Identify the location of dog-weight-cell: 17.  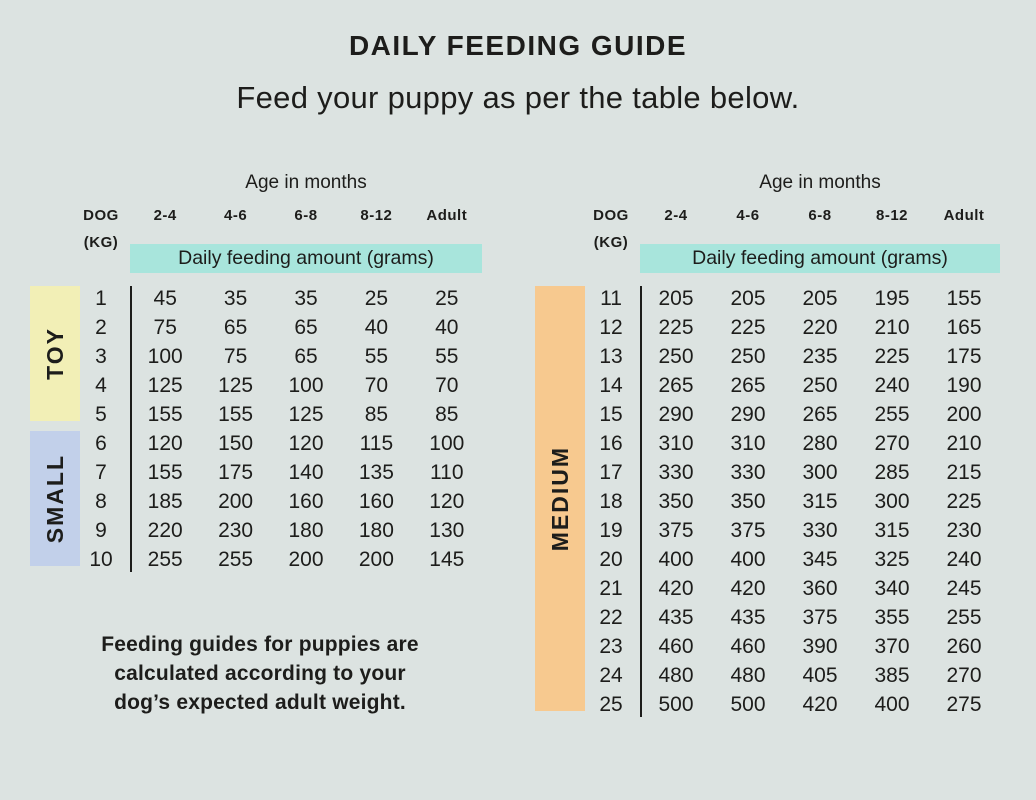
(611, 472).